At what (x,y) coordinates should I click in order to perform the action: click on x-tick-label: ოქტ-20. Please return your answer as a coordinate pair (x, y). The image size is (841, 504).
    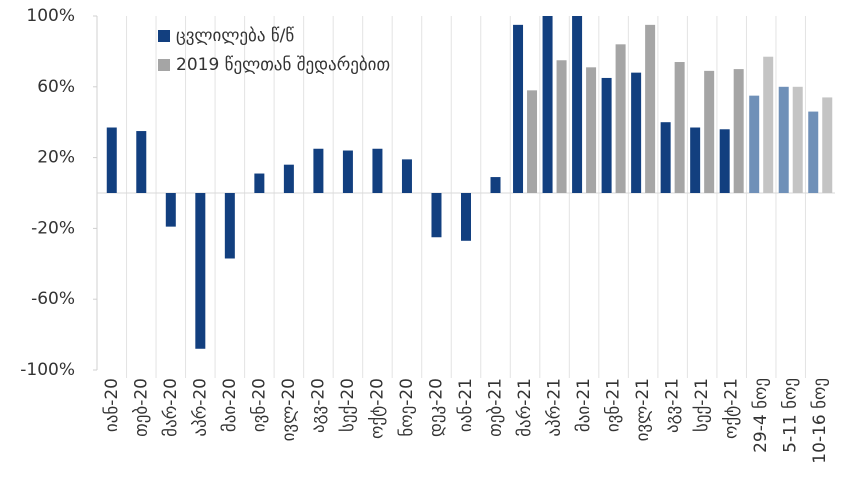
    Looking at the image, I should click on (377, 408).